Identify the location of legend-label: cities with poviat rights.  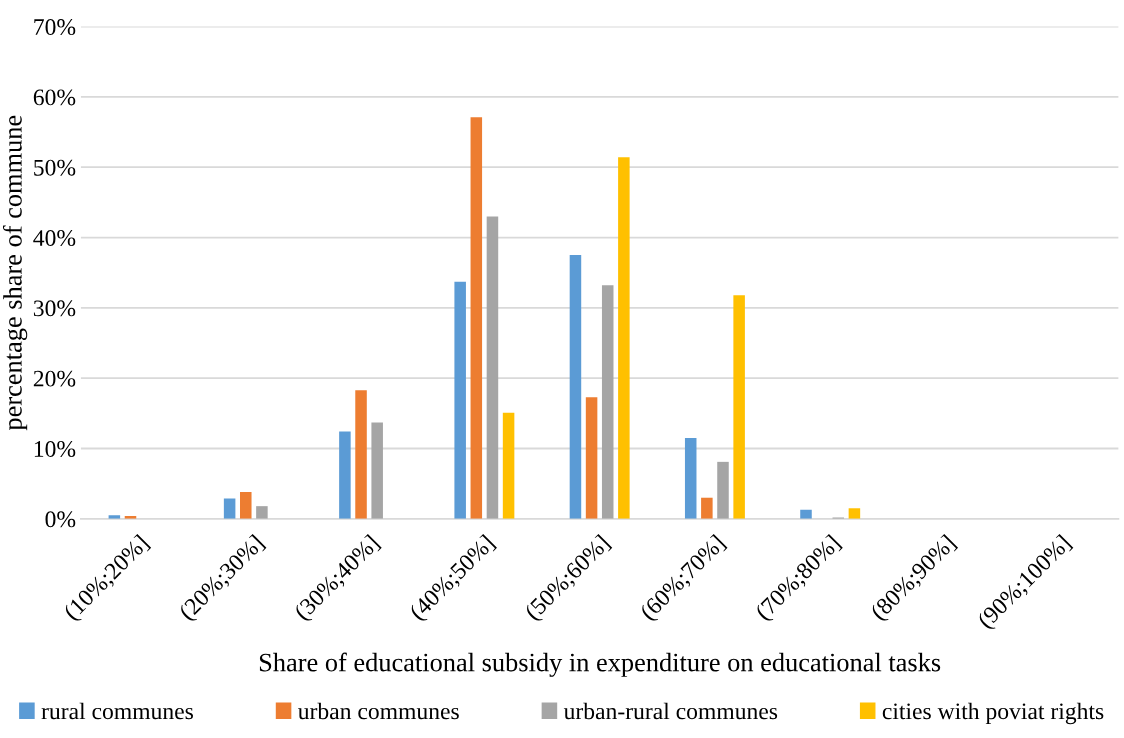
(993, 713).